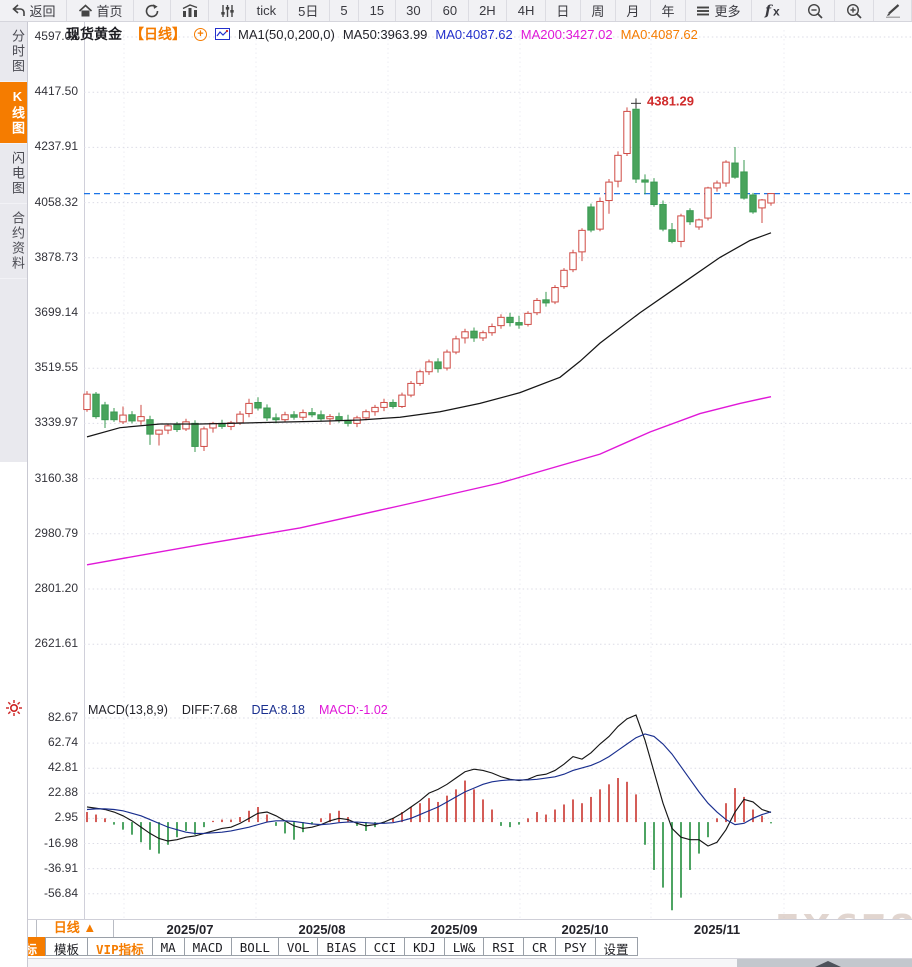 This screenshot has width=912, height=967. I want to click on indicator-button-psy: PSY, so click(575, 946).